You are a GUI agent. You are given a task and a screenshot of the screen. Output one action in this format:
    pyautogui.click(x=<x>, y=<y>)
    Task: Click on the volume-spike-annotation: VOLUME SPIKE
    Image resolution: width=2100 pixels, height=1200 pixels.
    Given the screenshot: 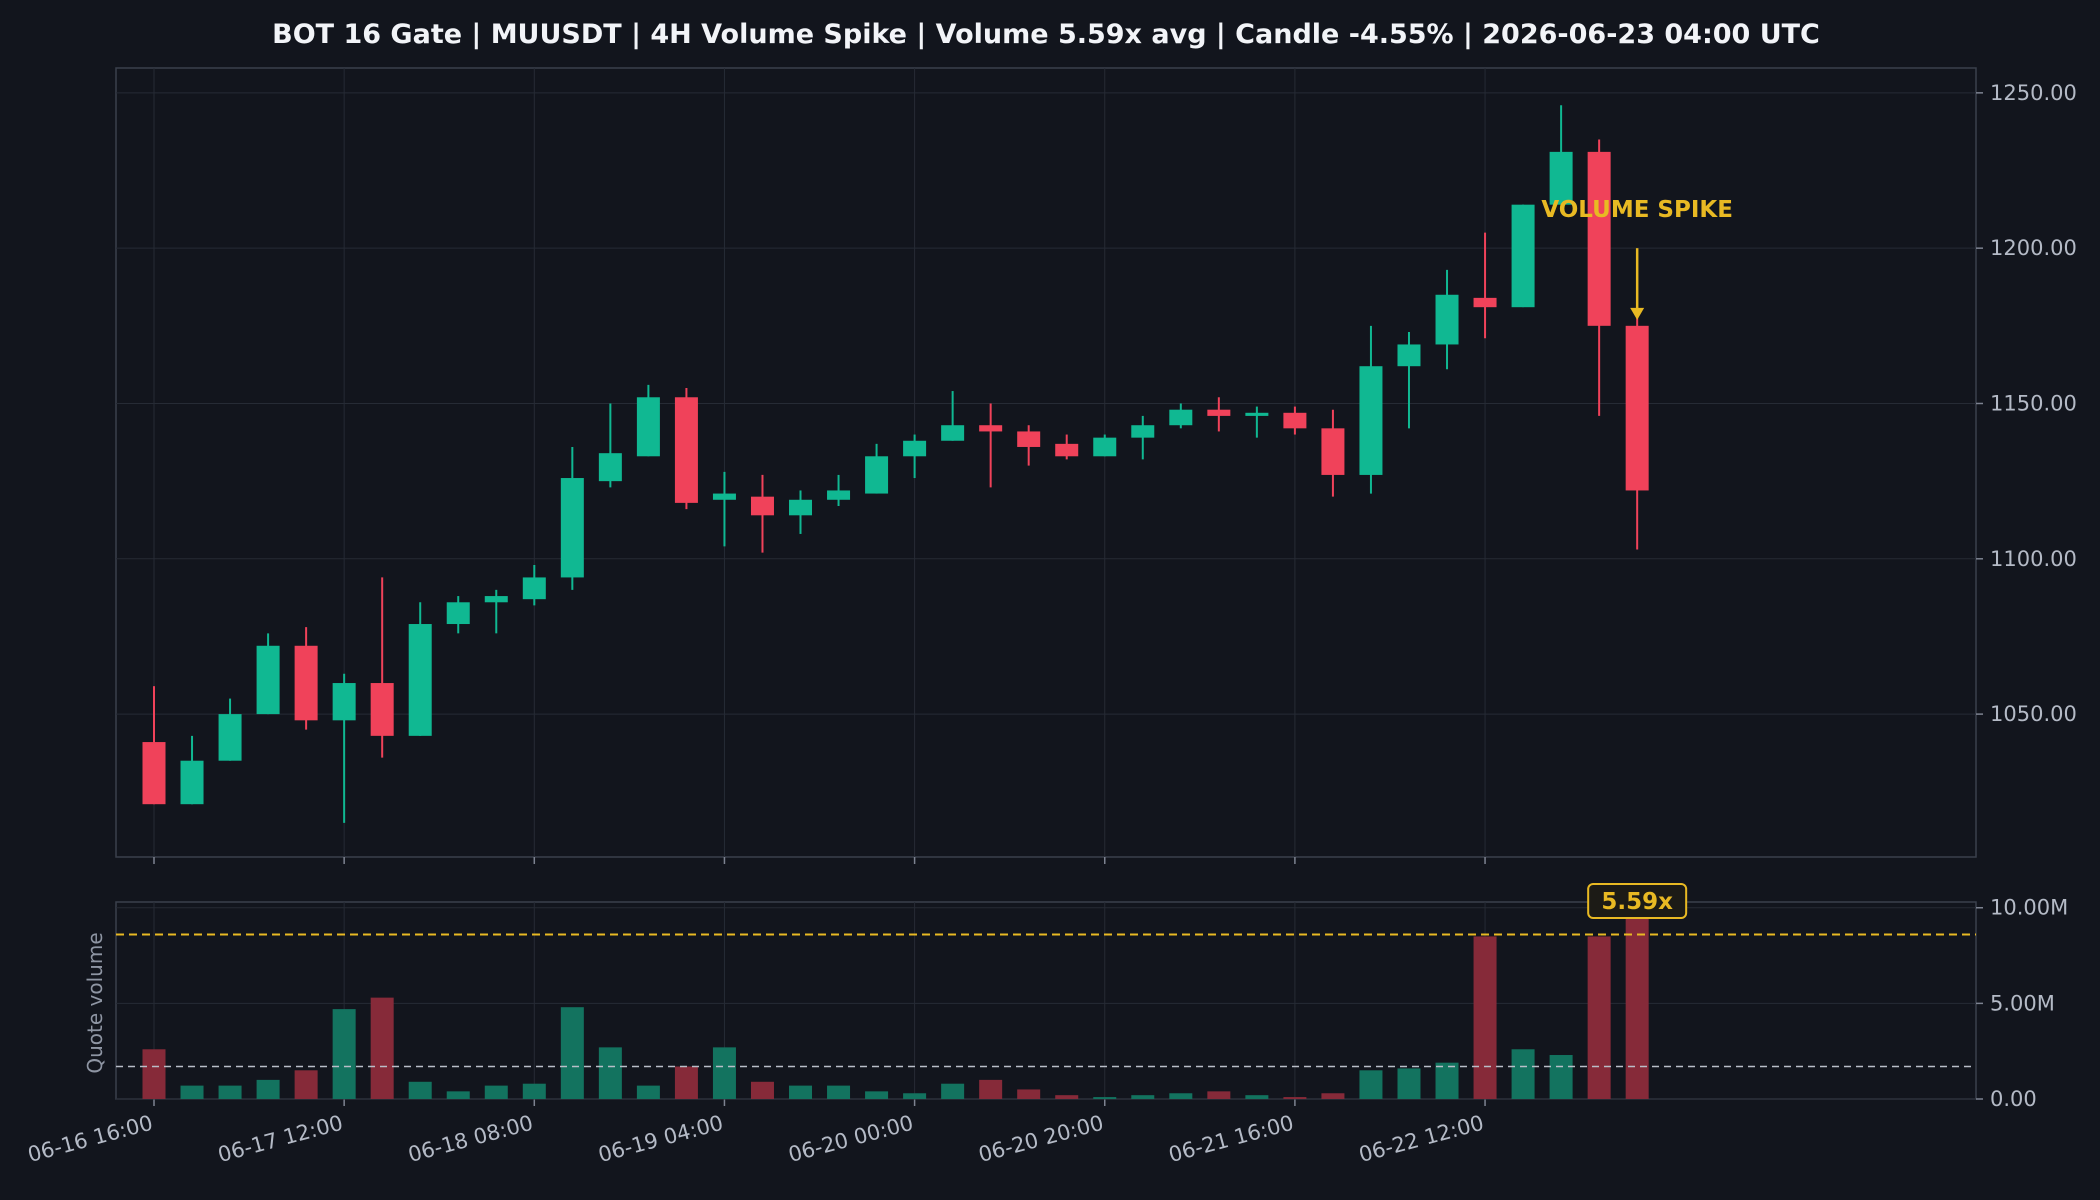 What is the action you would take?
    pyautogui.click(x=1637, y=210)
    